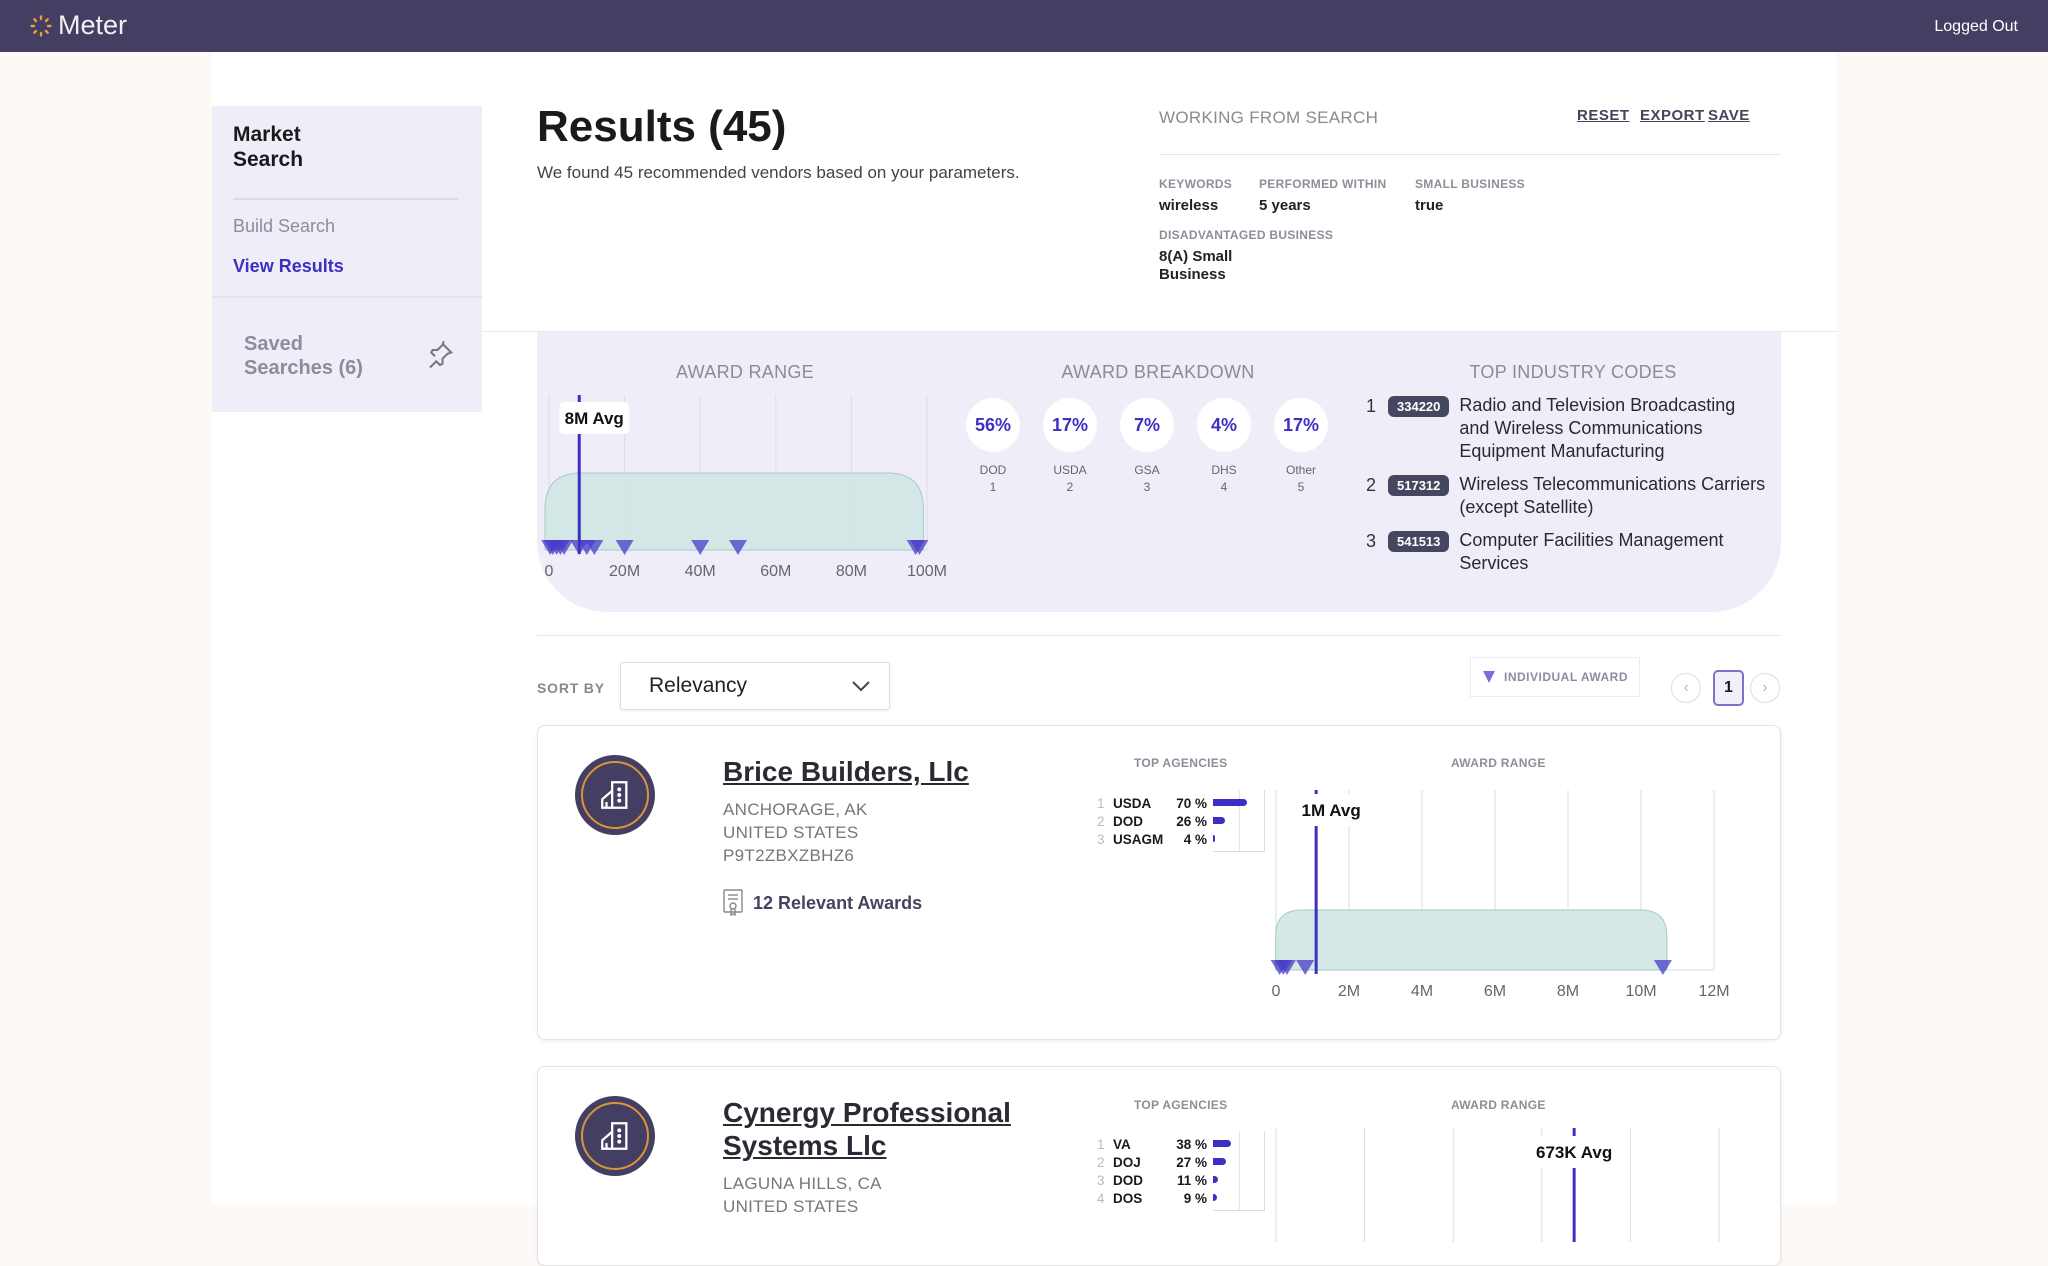  What do you see at coordinates (93, 25) in the screenshot?
I see `app-name: Meter` at bounding box center [93, 25].